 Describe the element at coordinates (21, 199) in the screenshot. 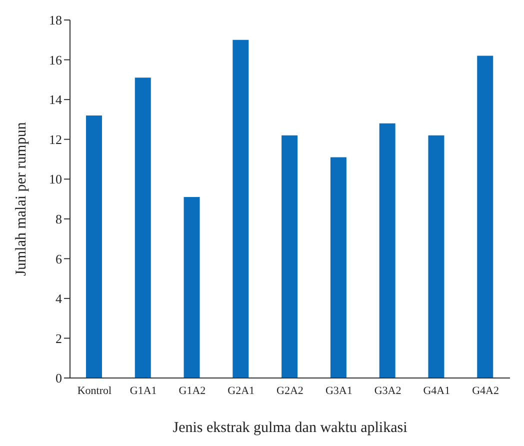

I see `y-axis-title: Jumlah malai per rumpun` at that location.